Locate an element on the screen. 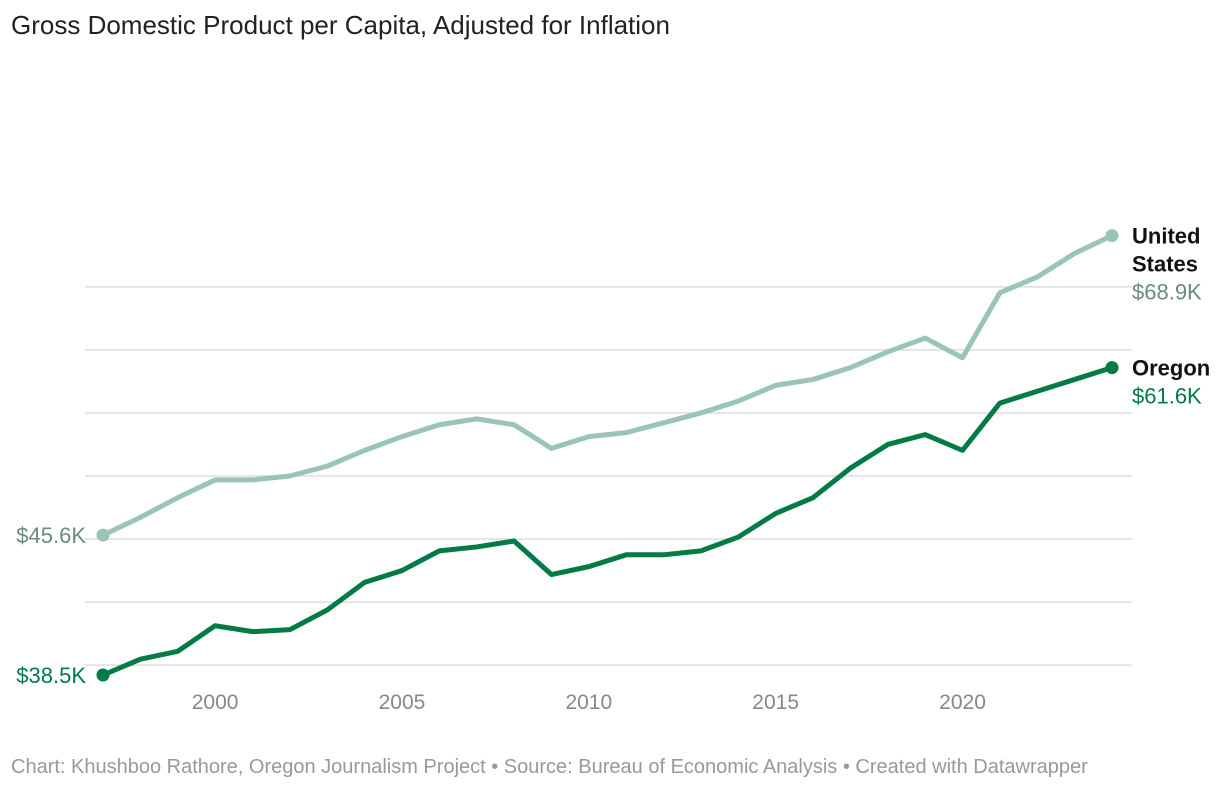 Image resolution: width=1220 pixels, height=792 pixels. x-tick-label: 2010 is located at coordinates (588, 702).